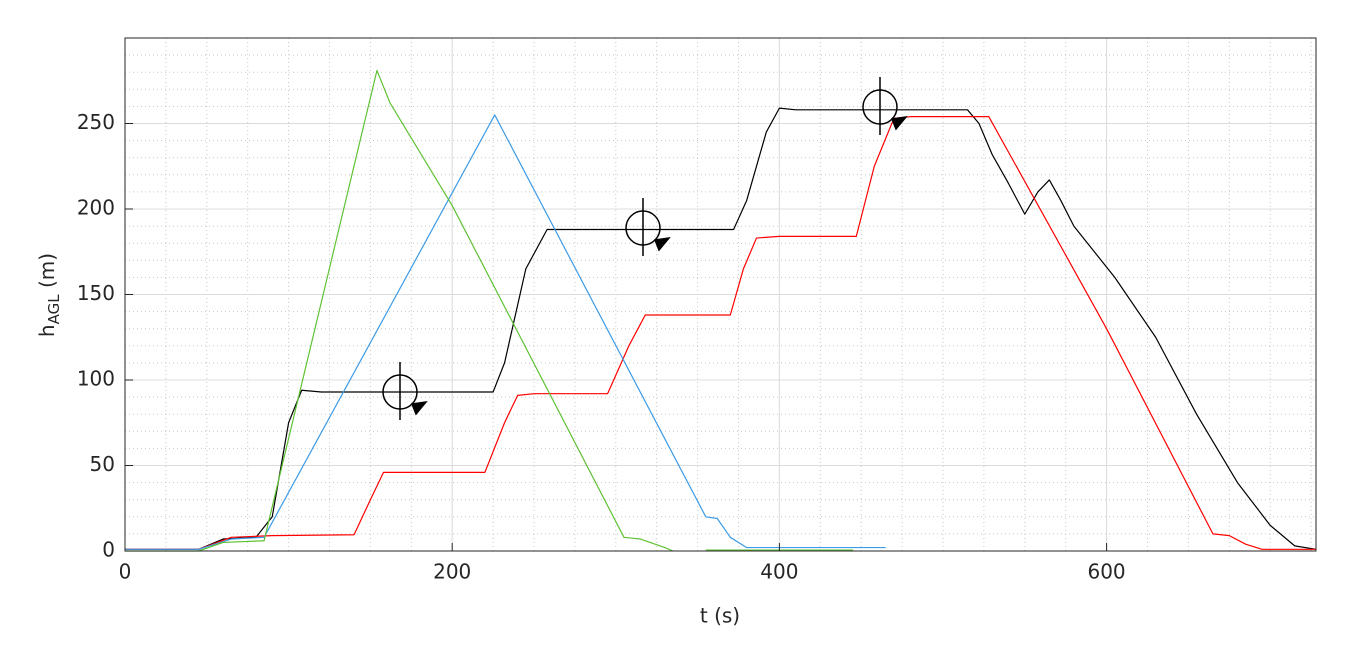 The height and width of the screenshot is (647, 1366). Describe the element at coordinates (47, 330) in the screenshot. I see `y-label-main: h` at that location.